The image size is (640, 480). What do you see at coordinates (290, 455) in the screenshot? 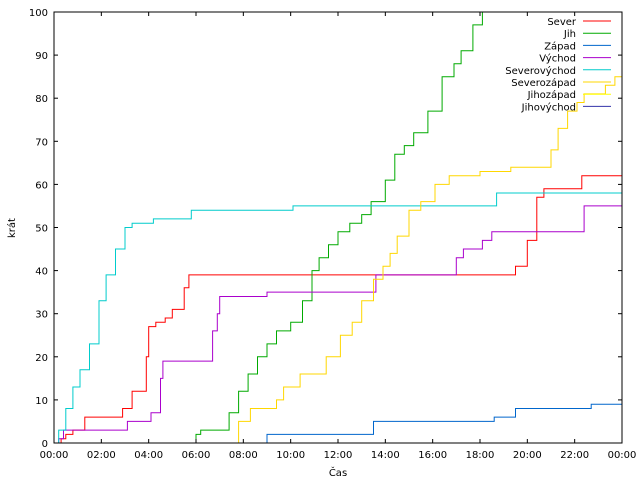
I see `x-tick-label: 10:00` at bounding box center [290, 455].